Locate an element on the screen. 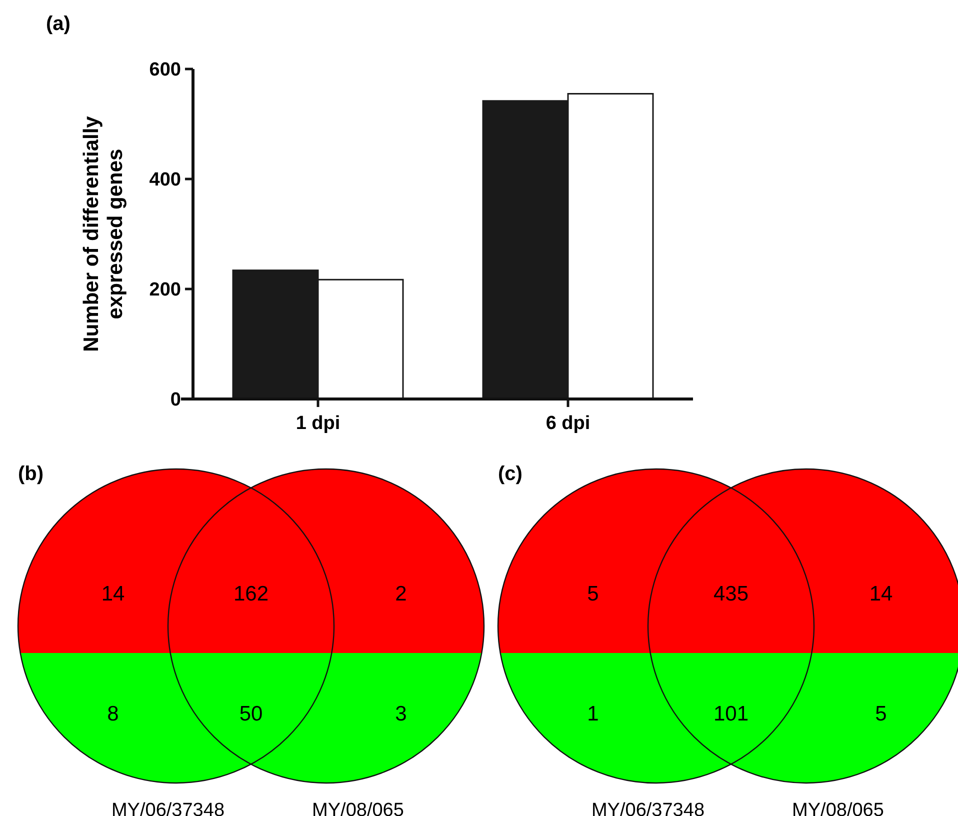  text: (b) is located at coordinates (31, 474).